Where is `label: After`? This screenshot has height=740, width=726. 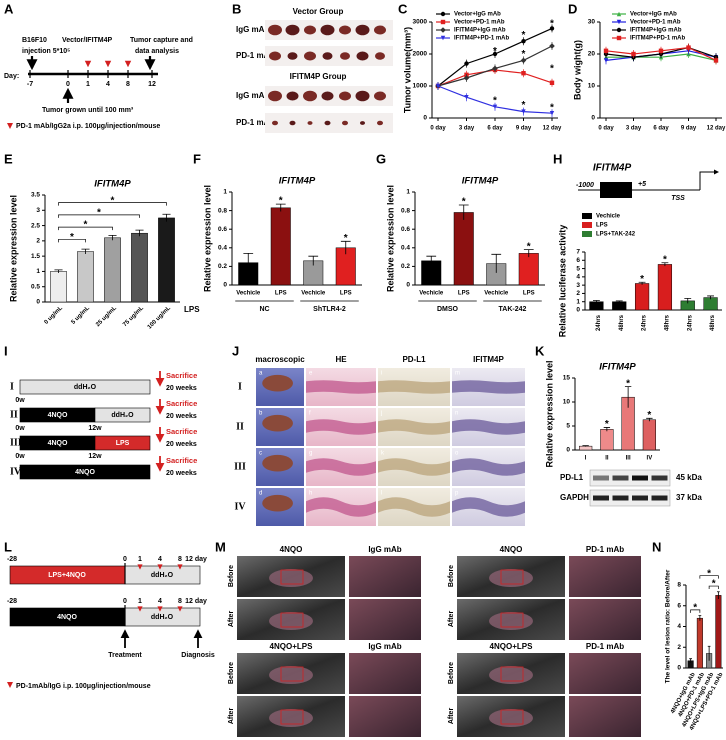
label: After is located at coordinates (451, 716).